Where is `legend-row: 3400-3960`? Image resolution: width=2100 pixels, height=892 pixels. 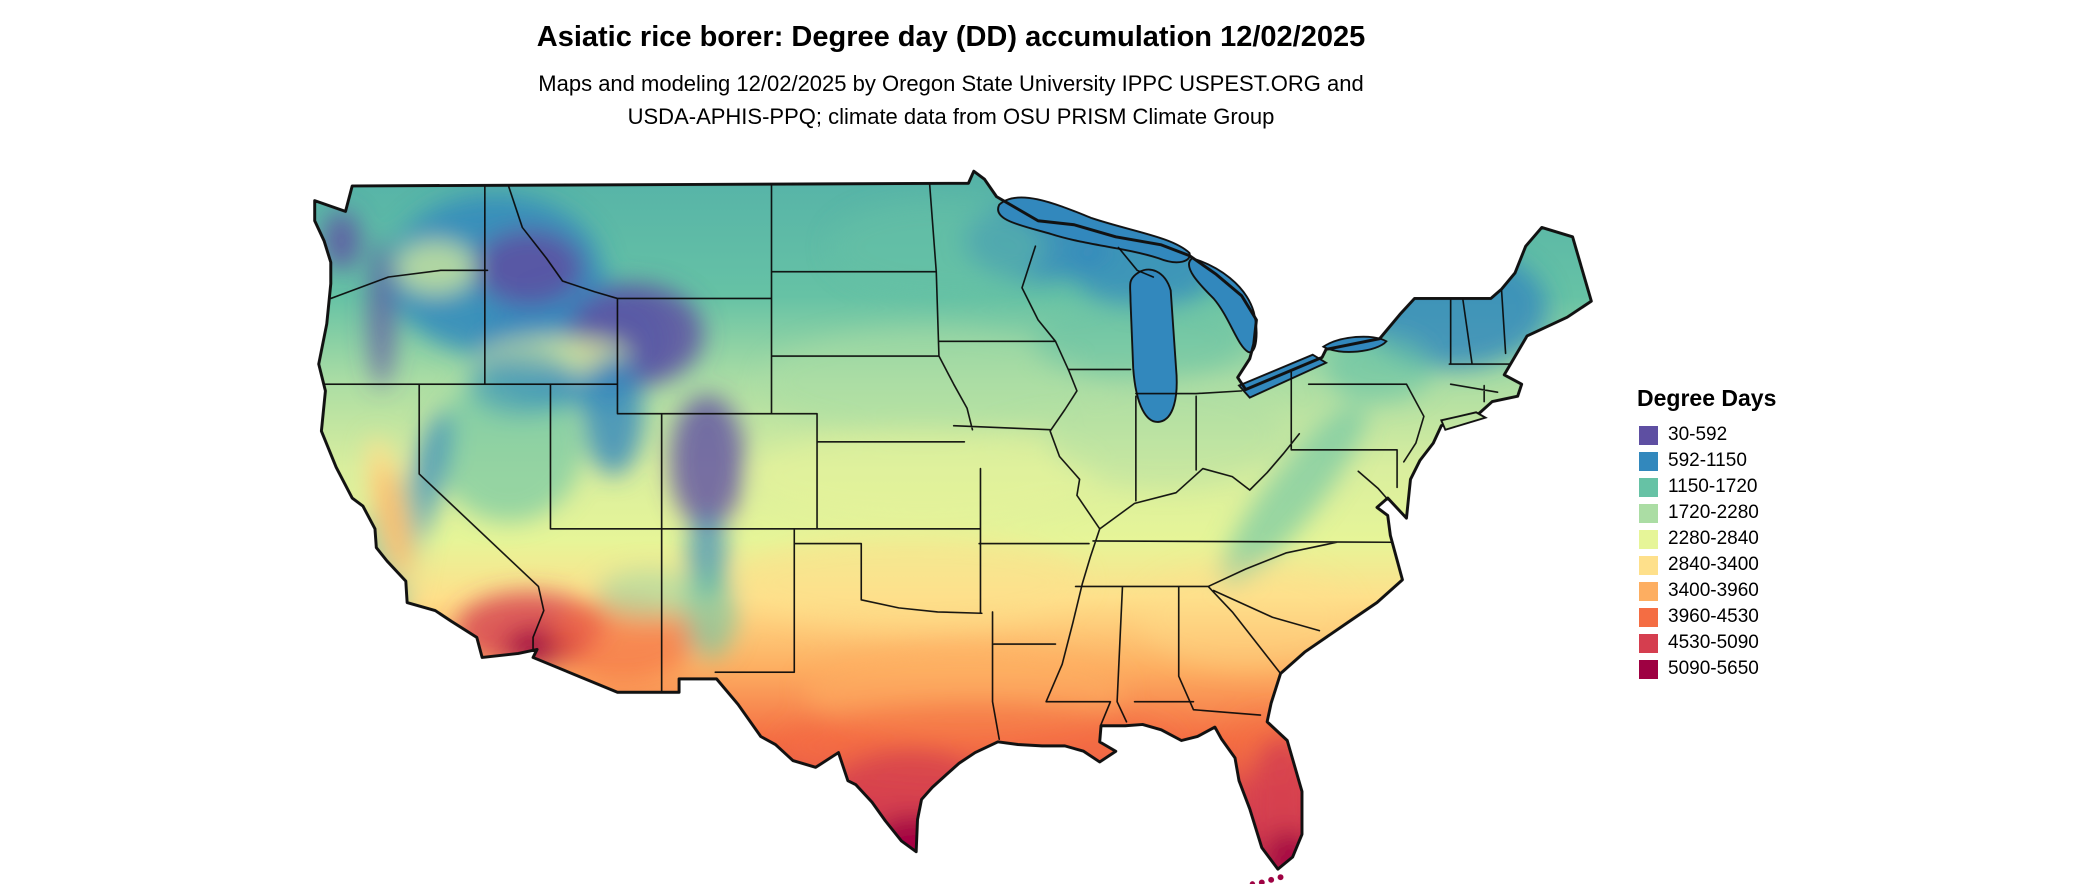
legend-row: 3400-3960 is located at coordinates (1707, 591).